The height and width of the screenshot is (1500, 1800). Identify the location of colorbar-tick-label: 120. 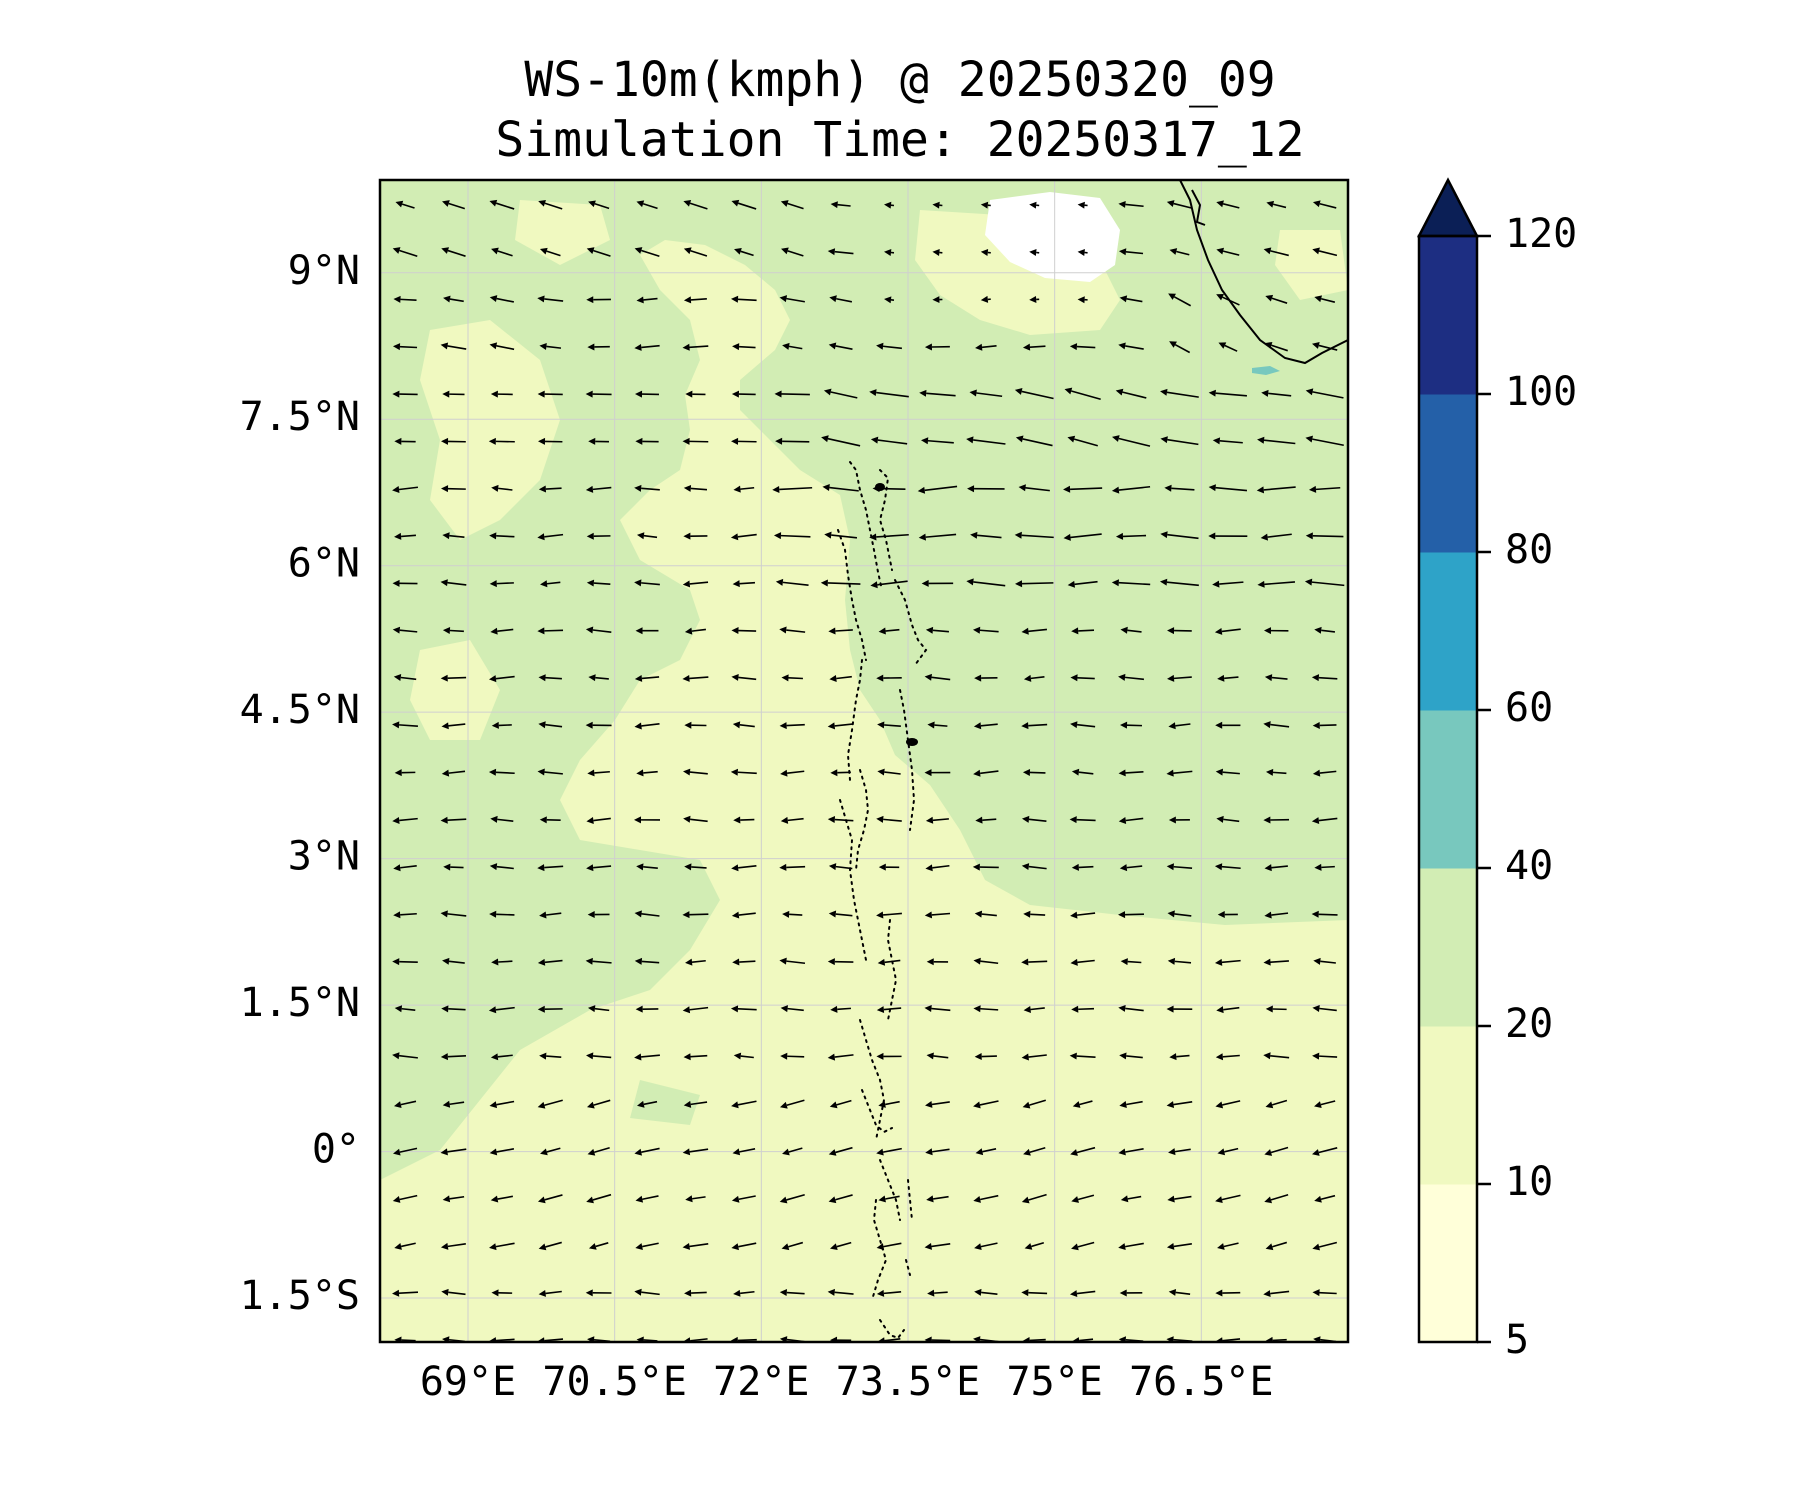
(1541, 234).